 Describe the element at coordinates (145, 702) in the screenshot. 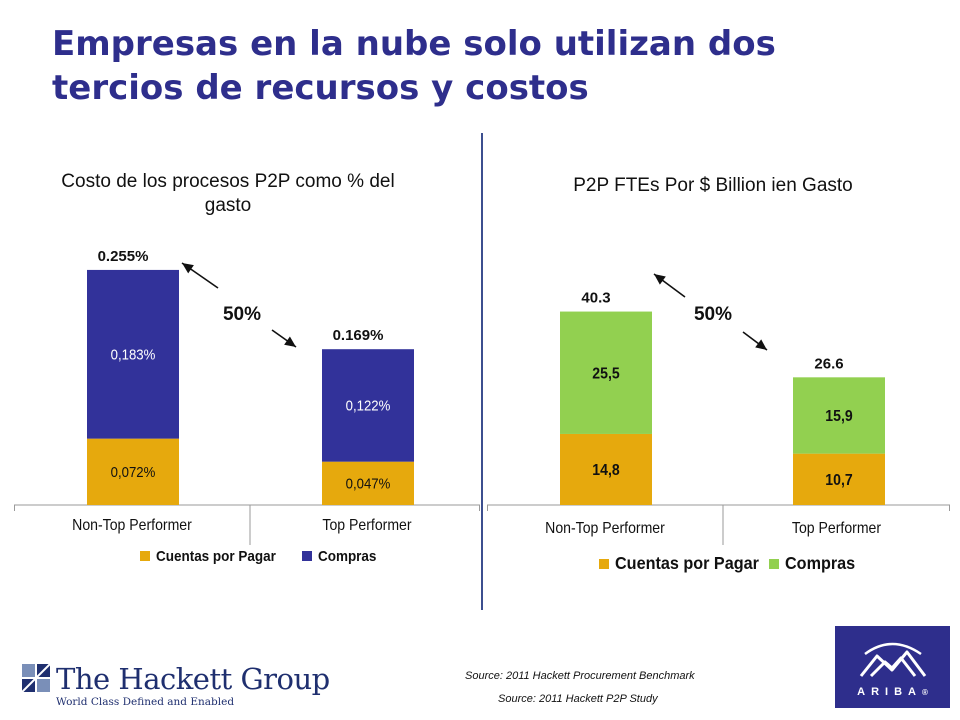

I see `hackett-tagline: World Class Defined and Enabled` at that location.